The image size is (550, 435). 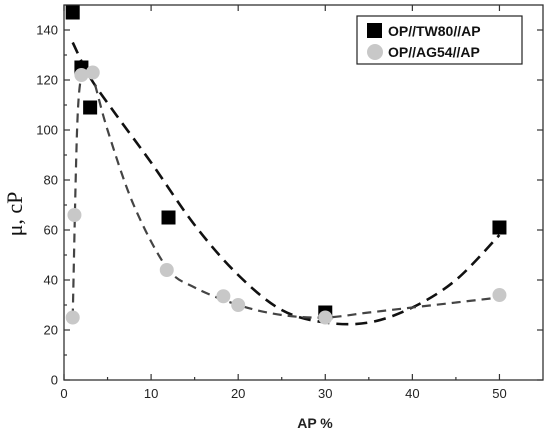 What do you see at coordinates (412, 393) in the screenshot?
I see `x-tick-label: 40` at bounding box center [412, 393].